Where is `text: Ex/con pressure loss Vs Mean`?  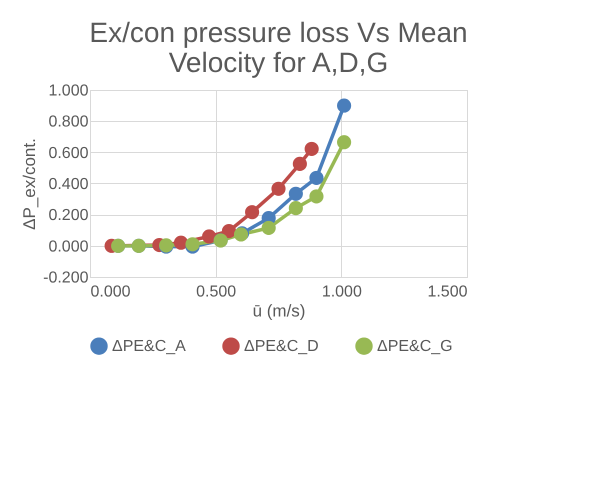 text: Ex/con pressure loss Vs Mean is located at coordinates (278, 32).